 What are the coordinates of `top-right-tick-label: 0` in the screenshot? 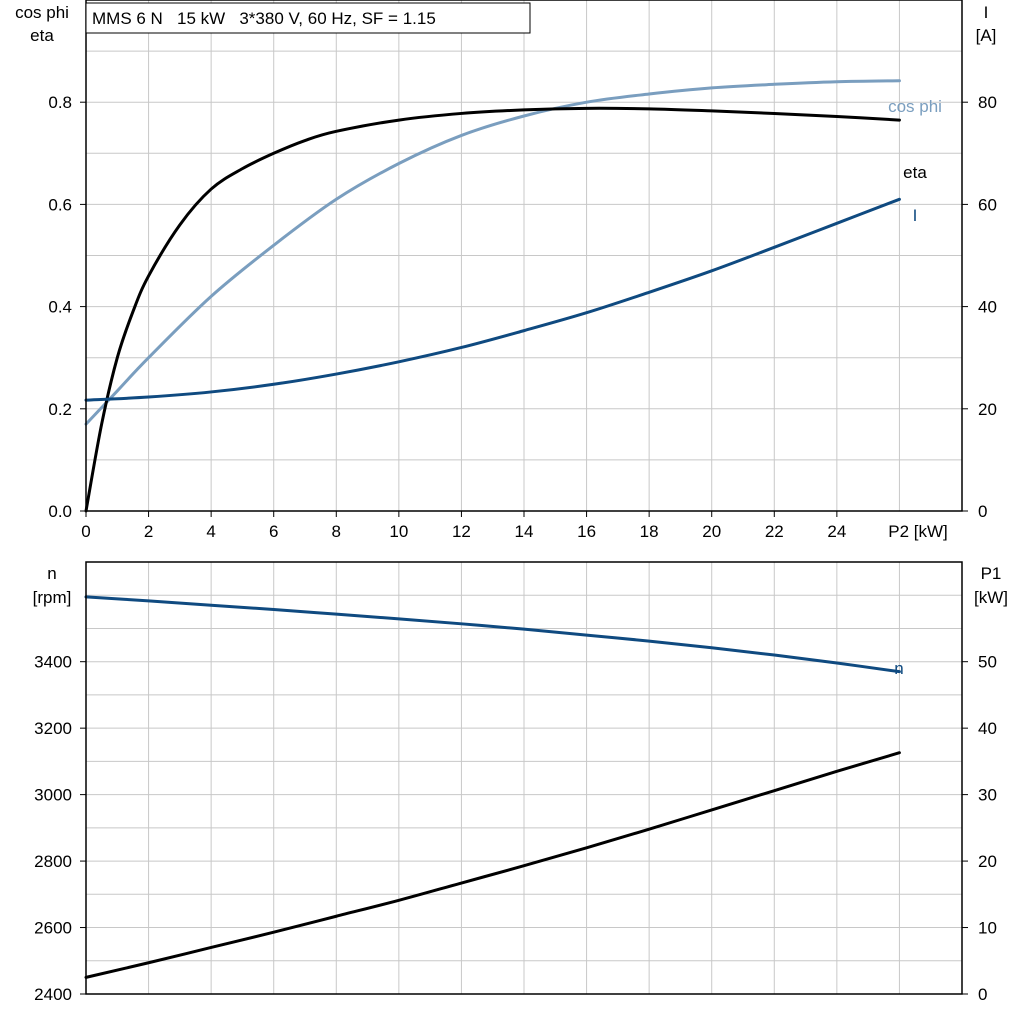 It's located at (982, 511).